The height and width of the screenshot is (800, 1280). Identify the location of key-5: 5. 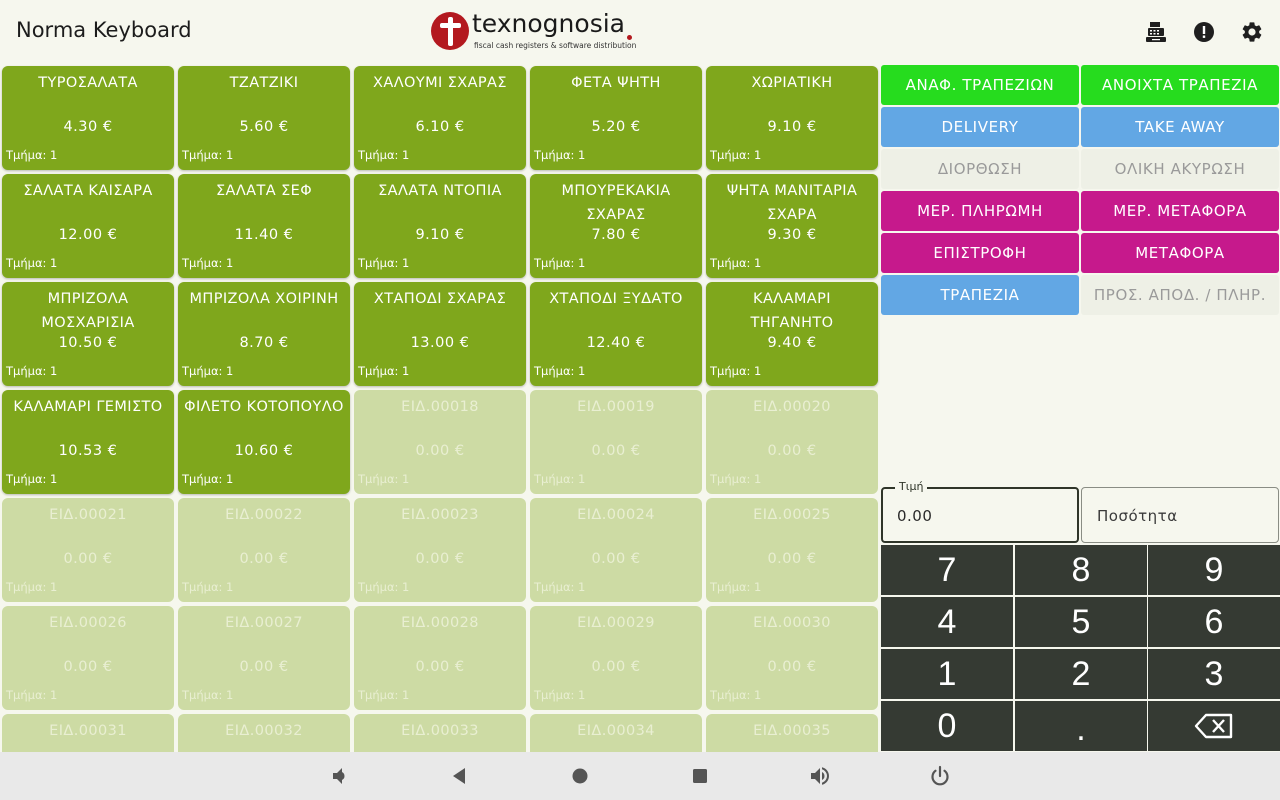
(1081, 622).